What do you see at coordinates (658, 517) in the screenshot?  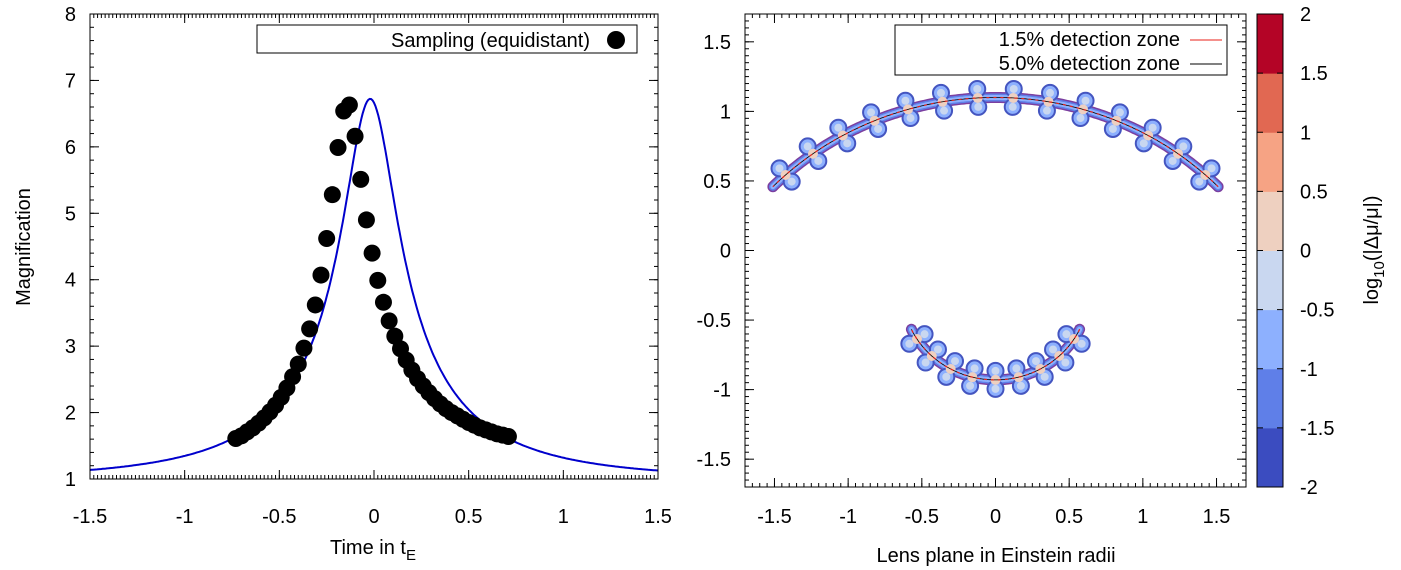 I see `x-tick-label: 1.5` at bounding box center [658, 517].